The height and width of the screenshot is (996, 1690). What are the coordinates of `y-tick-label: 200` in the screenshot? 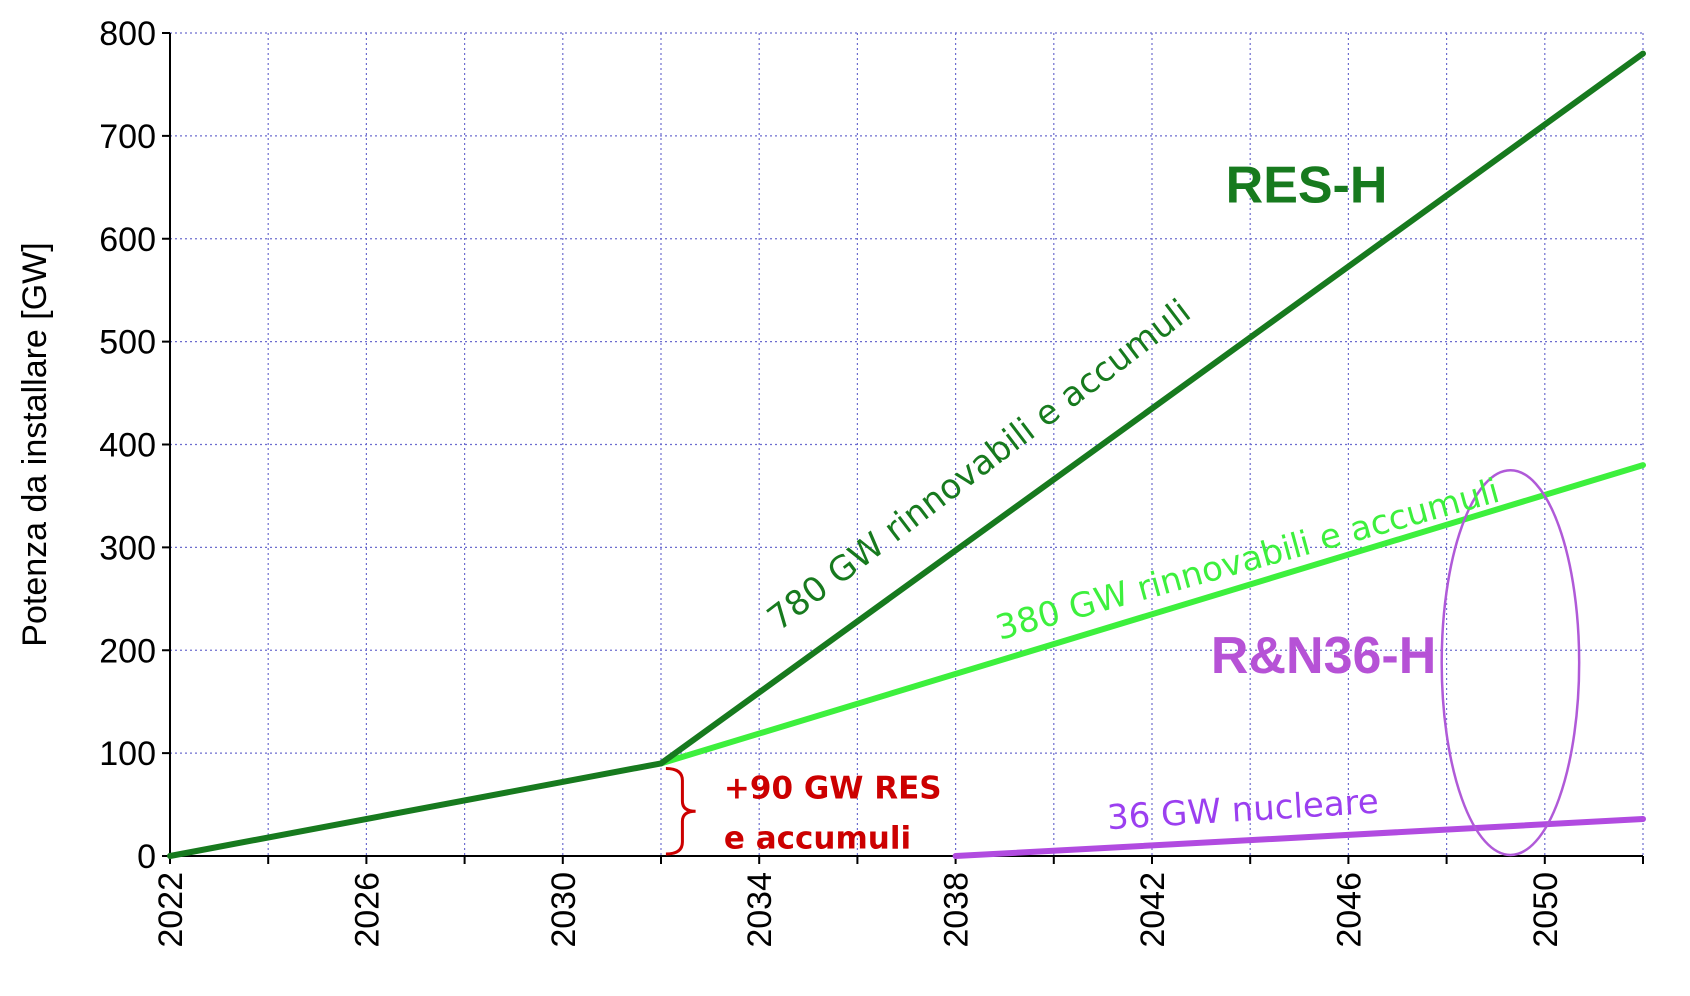 It's located at (127, 651).